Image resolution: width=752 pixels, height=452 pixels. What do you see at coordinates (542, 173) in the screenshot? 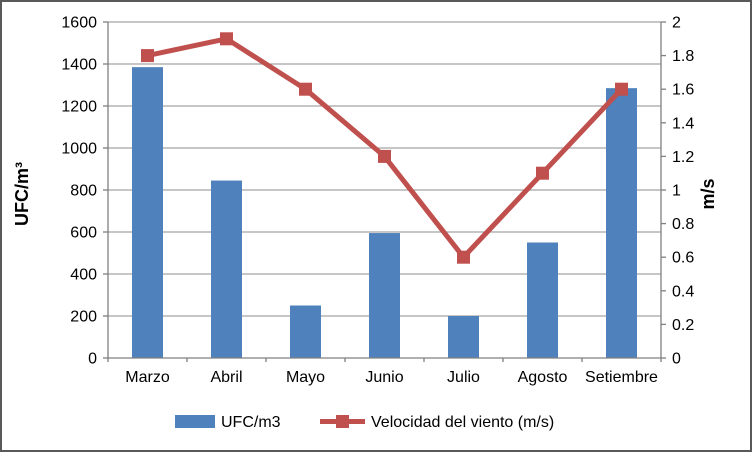
I see `wind-marker-agosto` at bounding box center [542, 173].